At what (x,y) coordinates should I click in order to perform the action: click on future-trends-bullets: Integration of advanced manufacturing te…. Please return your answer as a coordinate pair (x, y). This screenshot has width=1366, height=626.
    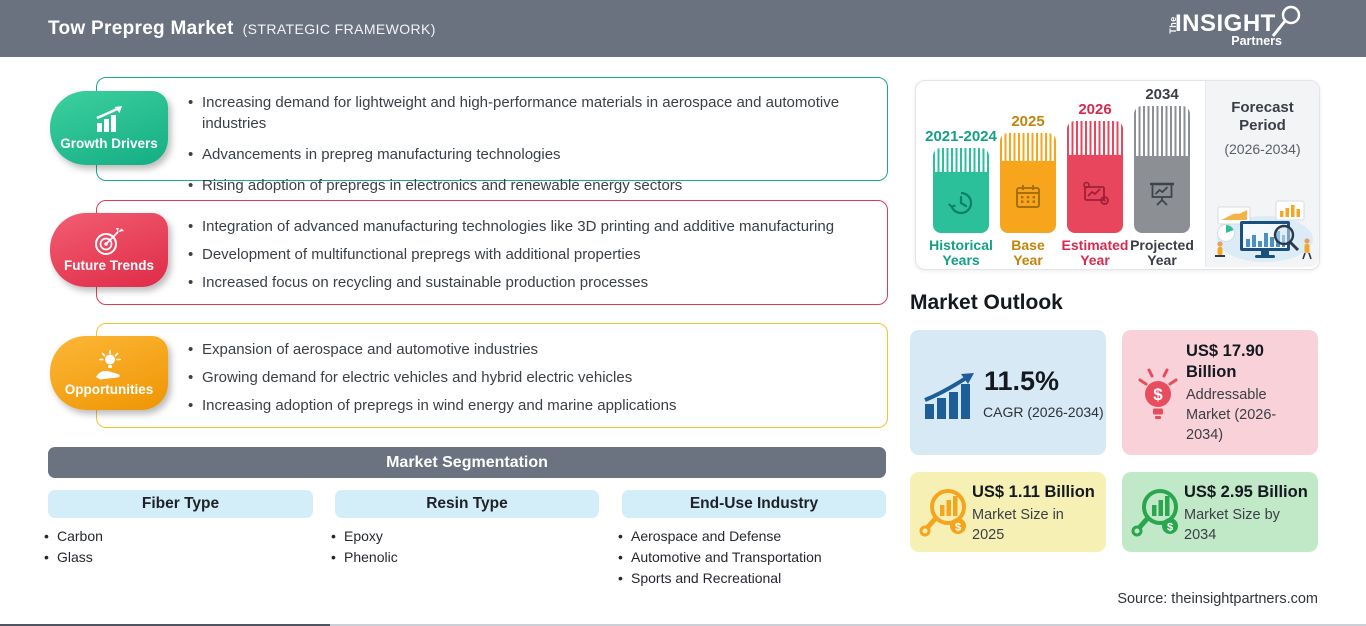
    Looking at the image, I should click on (522, 258).